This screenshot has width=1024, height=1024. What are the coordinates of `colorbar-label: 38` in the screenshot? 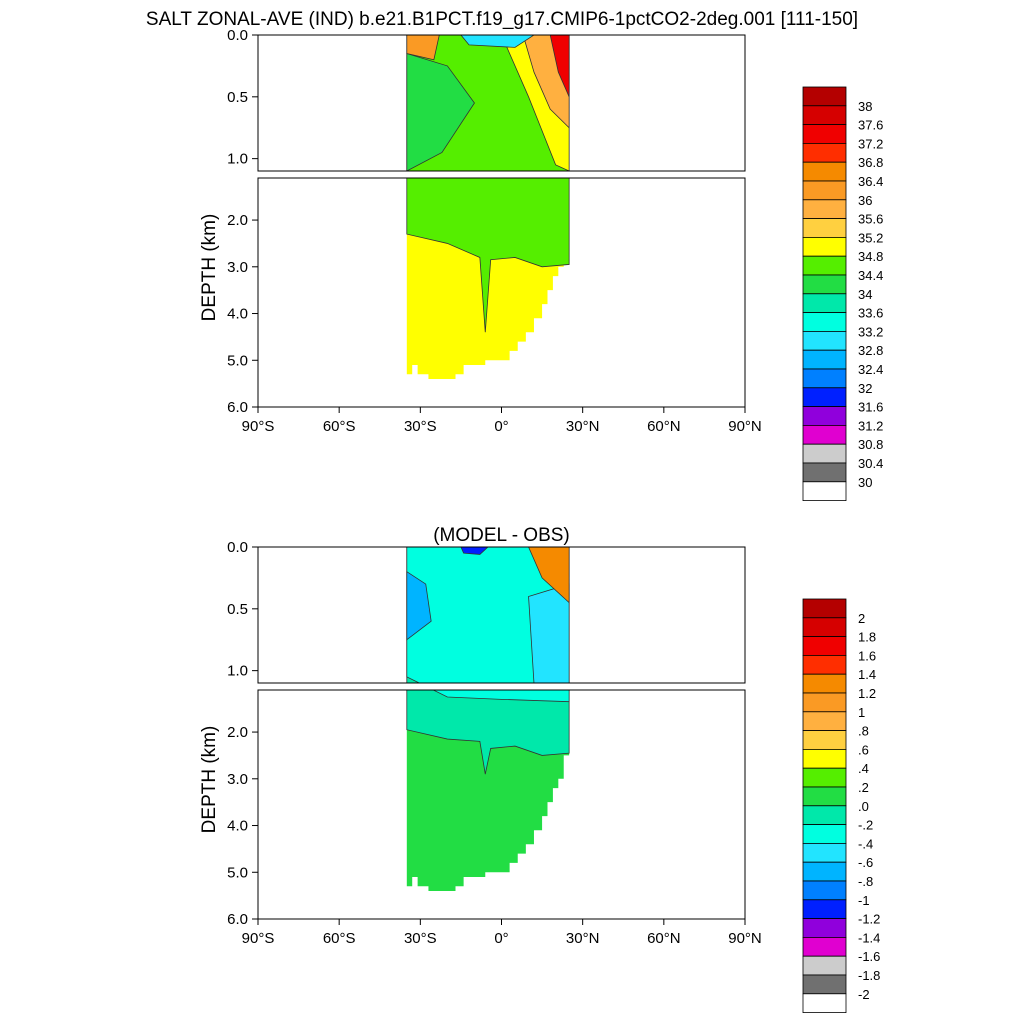 It's located at (865, 106).